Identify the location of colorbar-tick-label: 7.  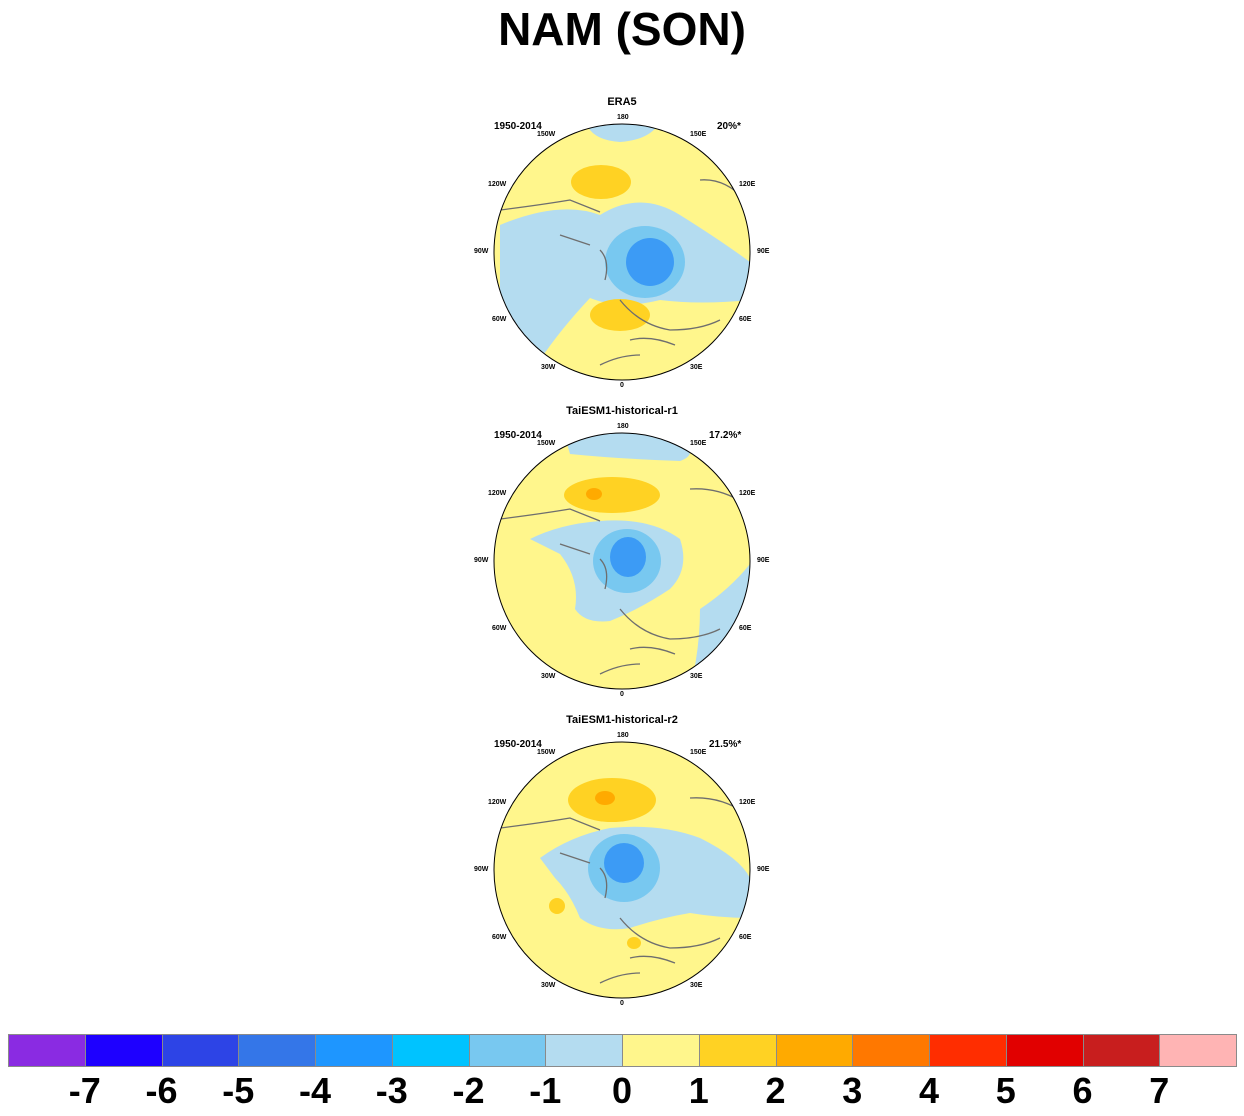
(1159, 1090).